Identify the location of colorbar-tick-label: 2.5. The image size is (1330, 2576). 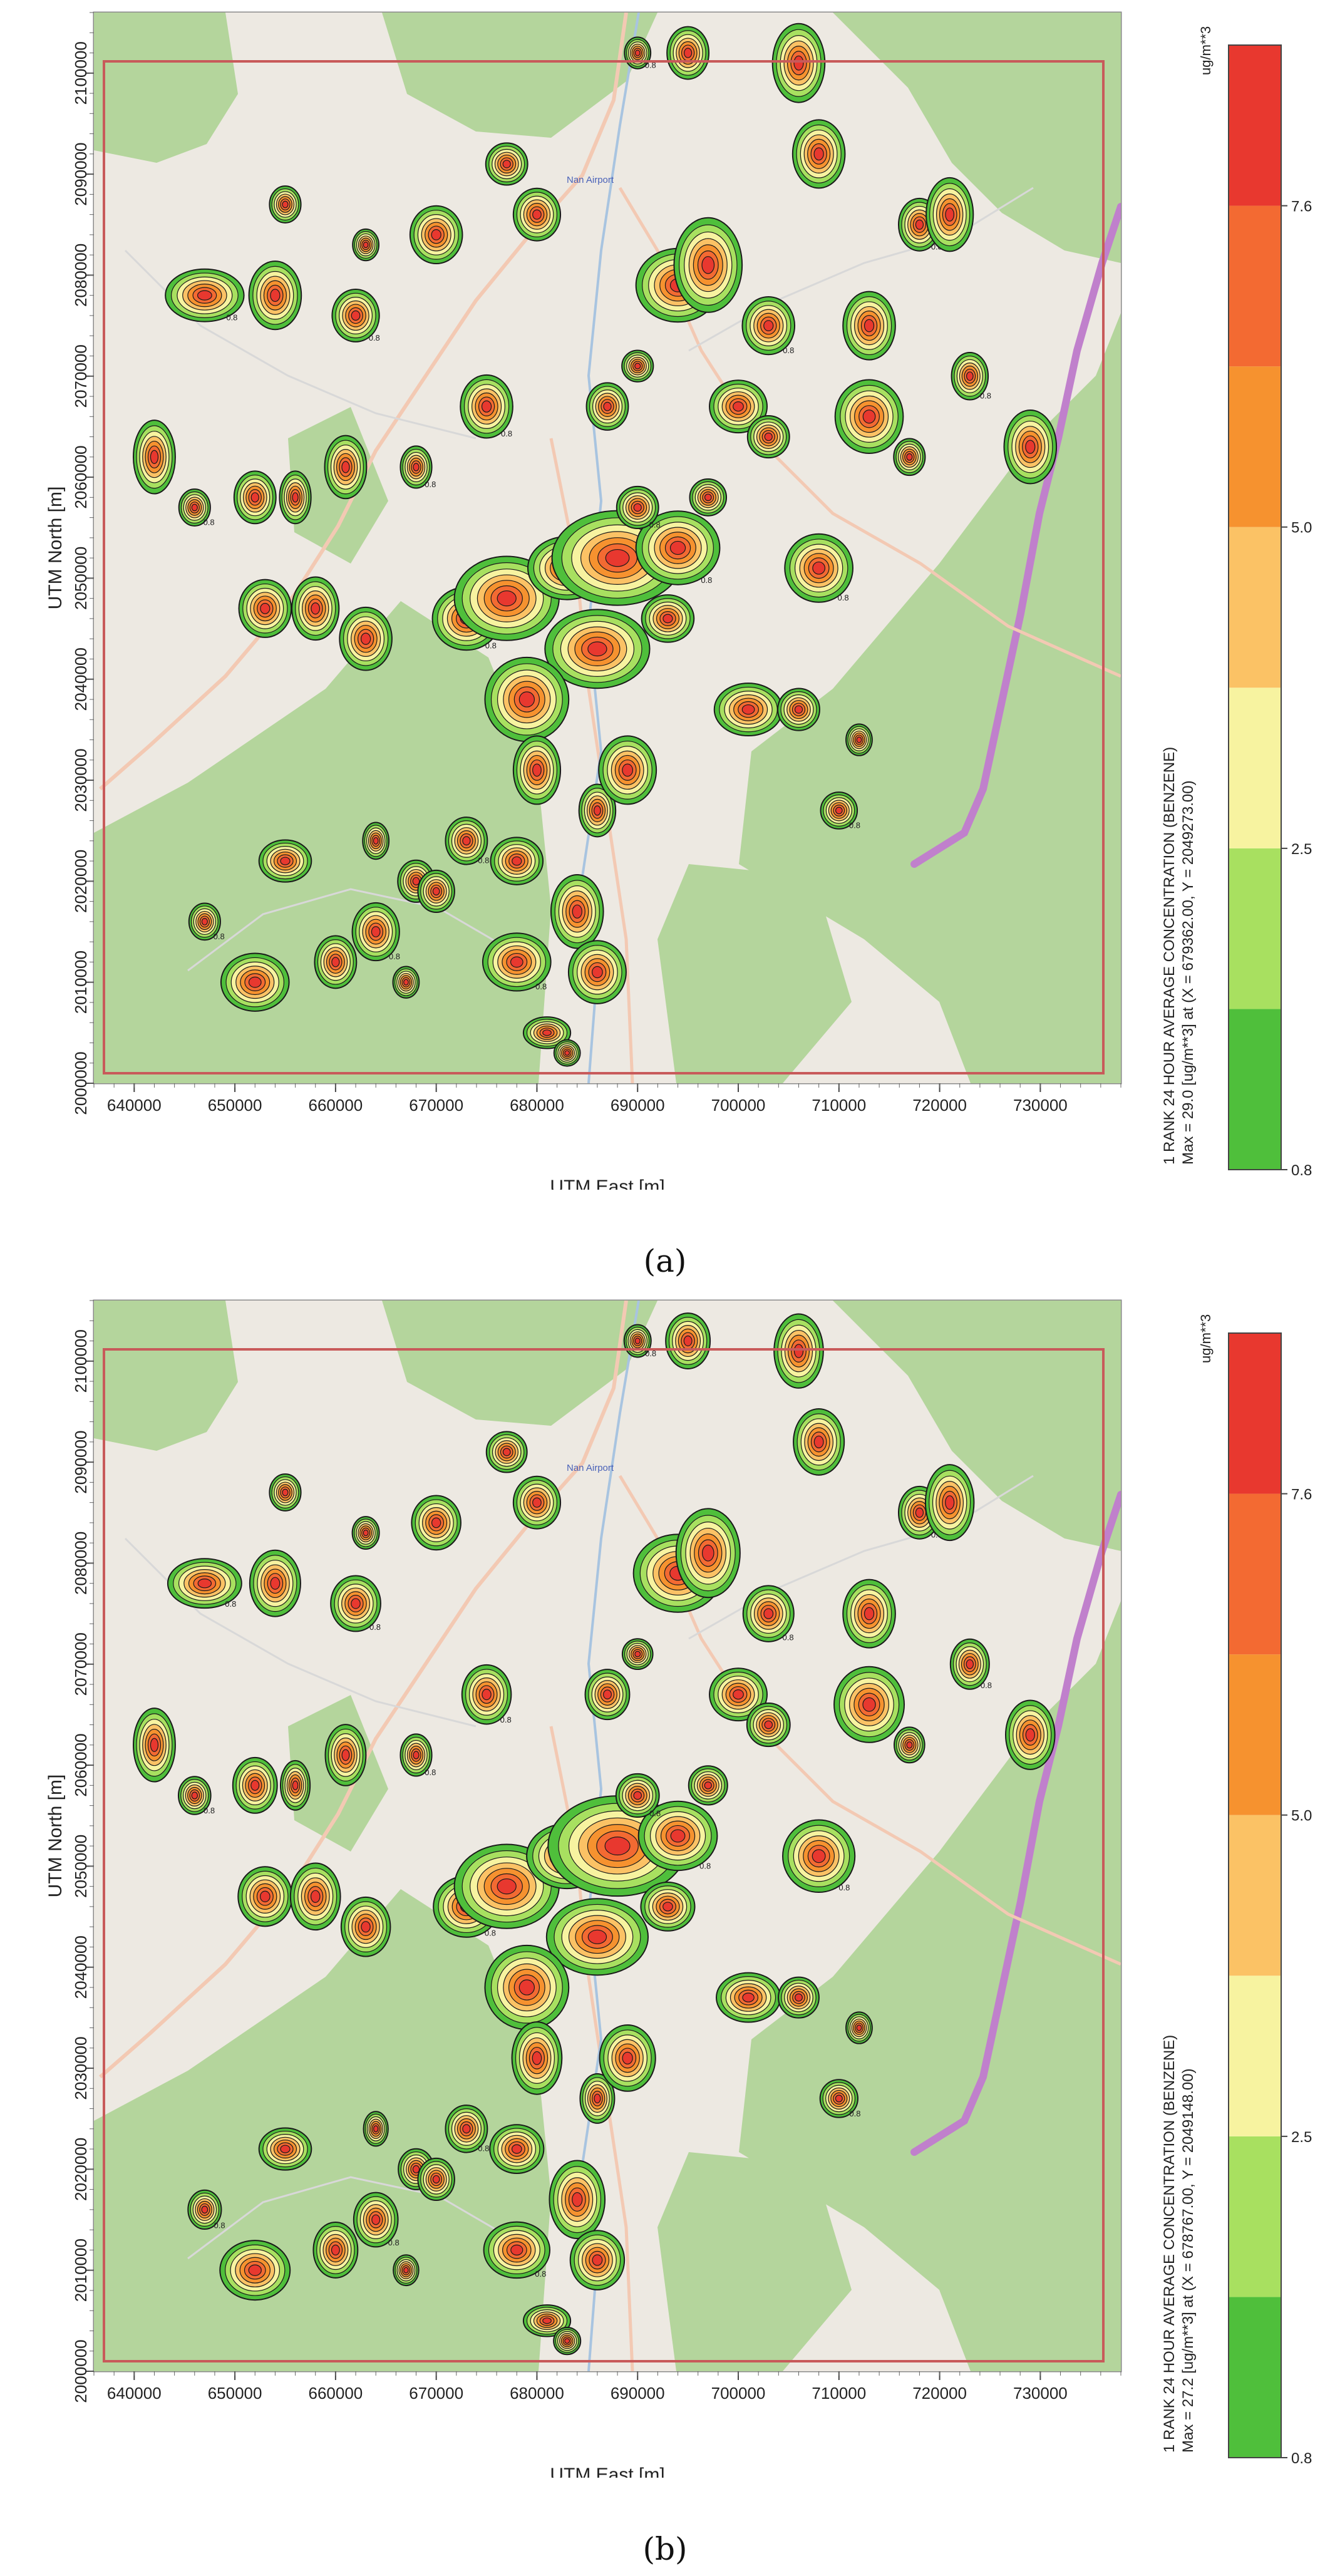
(1301, 2138).